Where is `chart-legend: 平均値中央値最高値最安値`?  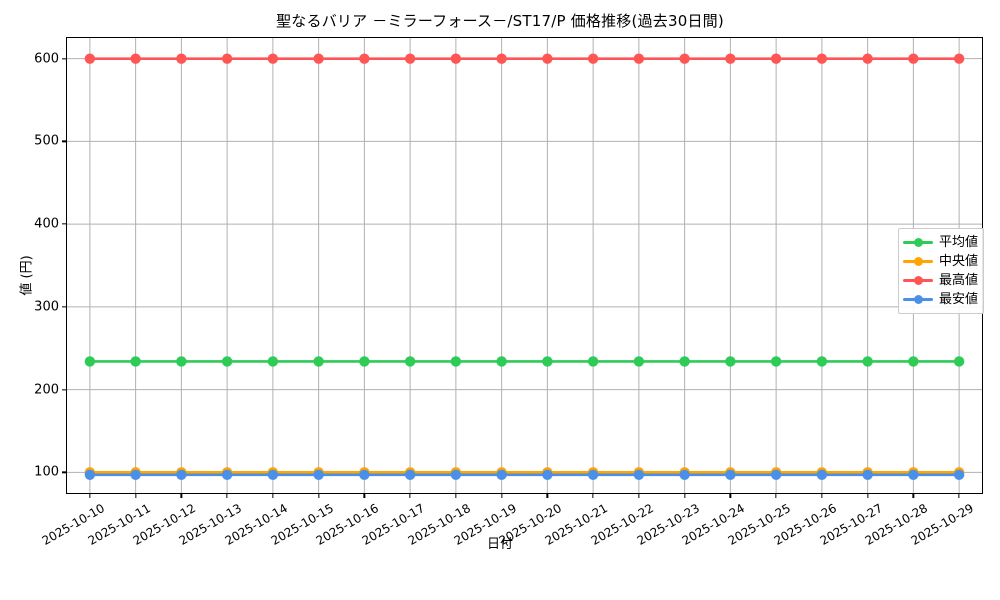 chart-legend: 平均値中央値最高値最安値 is located at coordinates (941, 271).